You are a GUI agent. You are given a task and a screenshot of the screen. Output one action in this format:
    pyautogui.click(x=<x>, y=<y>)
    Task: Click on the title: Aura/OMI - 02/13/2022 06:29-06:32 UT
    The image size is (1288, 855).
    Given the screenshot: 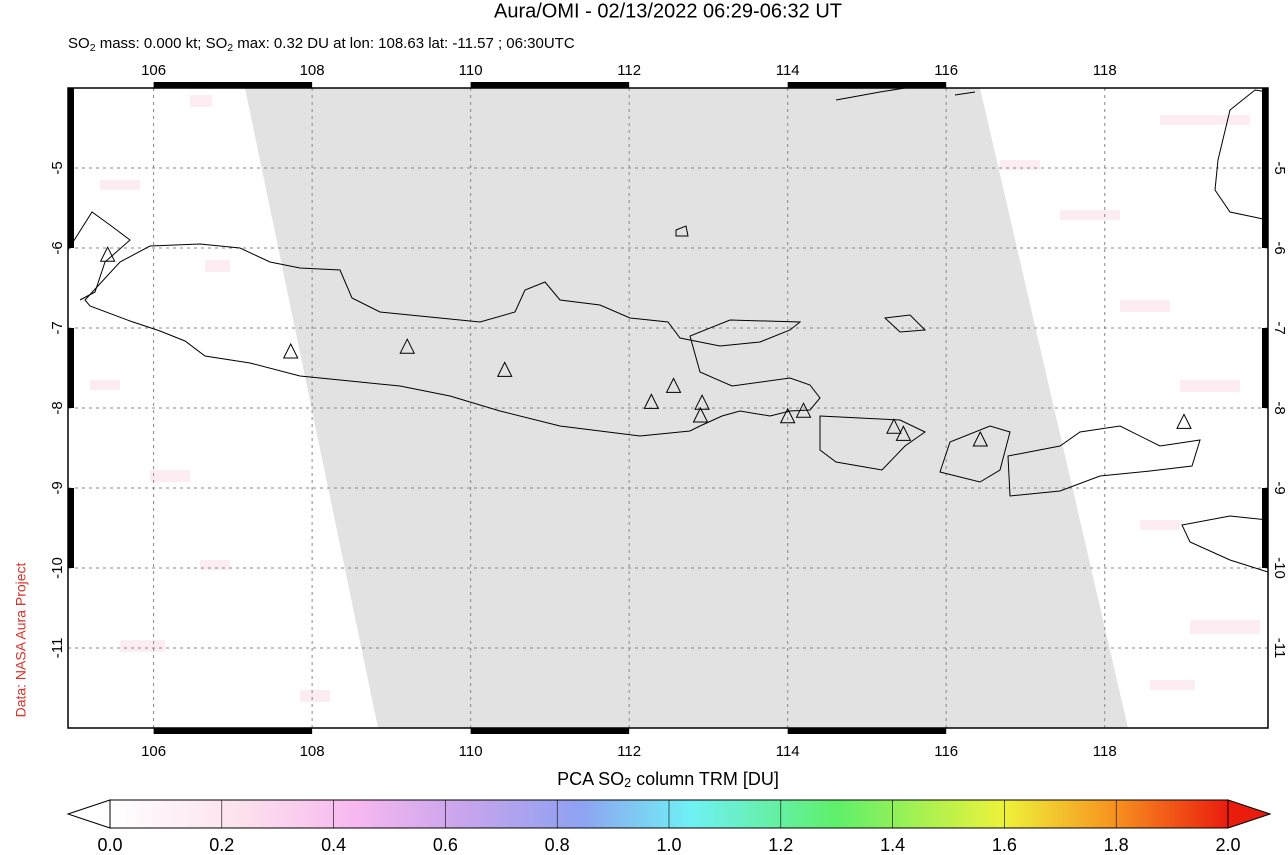 What is the action you would take?
    pyautogui.click(x=668, y=11)
    